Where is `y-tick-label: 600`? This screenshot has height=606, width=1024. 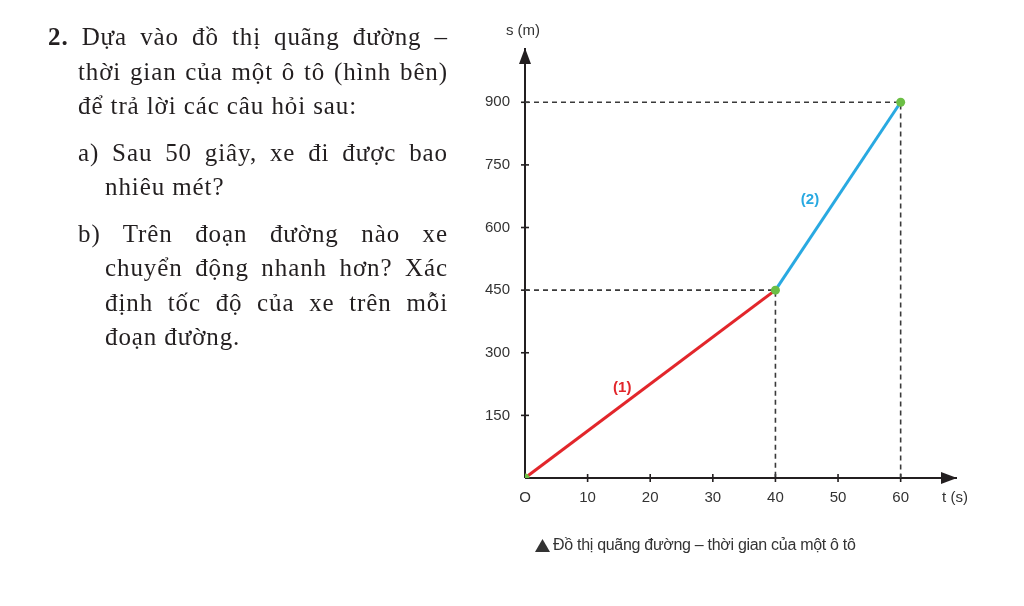 y-tick-label: 600 is located at coordinates (497, 226).